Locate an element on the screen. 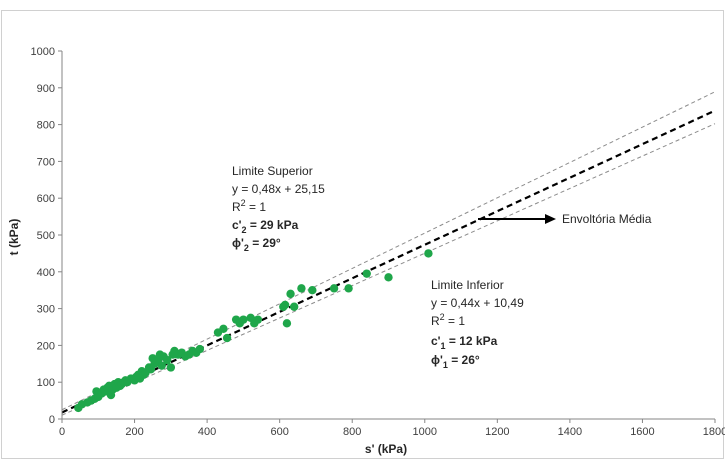 This screenshot has height=460, width=725. y-tick-label: 300 is located at coordinates (46, 310).